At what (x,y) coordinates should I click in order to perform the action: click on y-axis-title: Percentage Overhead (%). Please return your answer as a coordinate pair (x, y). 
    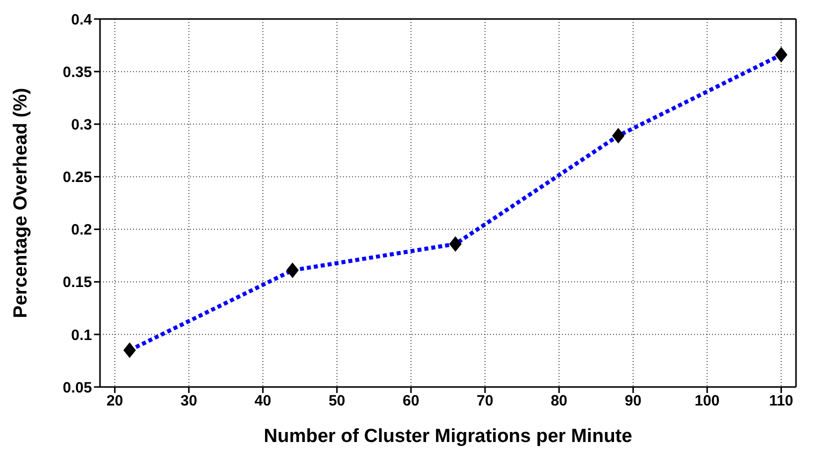
    Looking at the image, I should click on (21, 203).